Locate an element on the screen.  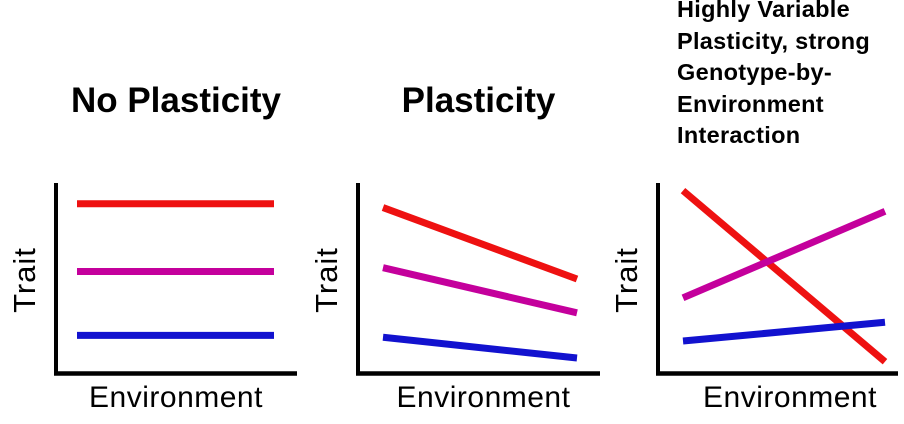
panel1-title: No Plasticity is located at coordinates (176, 100).